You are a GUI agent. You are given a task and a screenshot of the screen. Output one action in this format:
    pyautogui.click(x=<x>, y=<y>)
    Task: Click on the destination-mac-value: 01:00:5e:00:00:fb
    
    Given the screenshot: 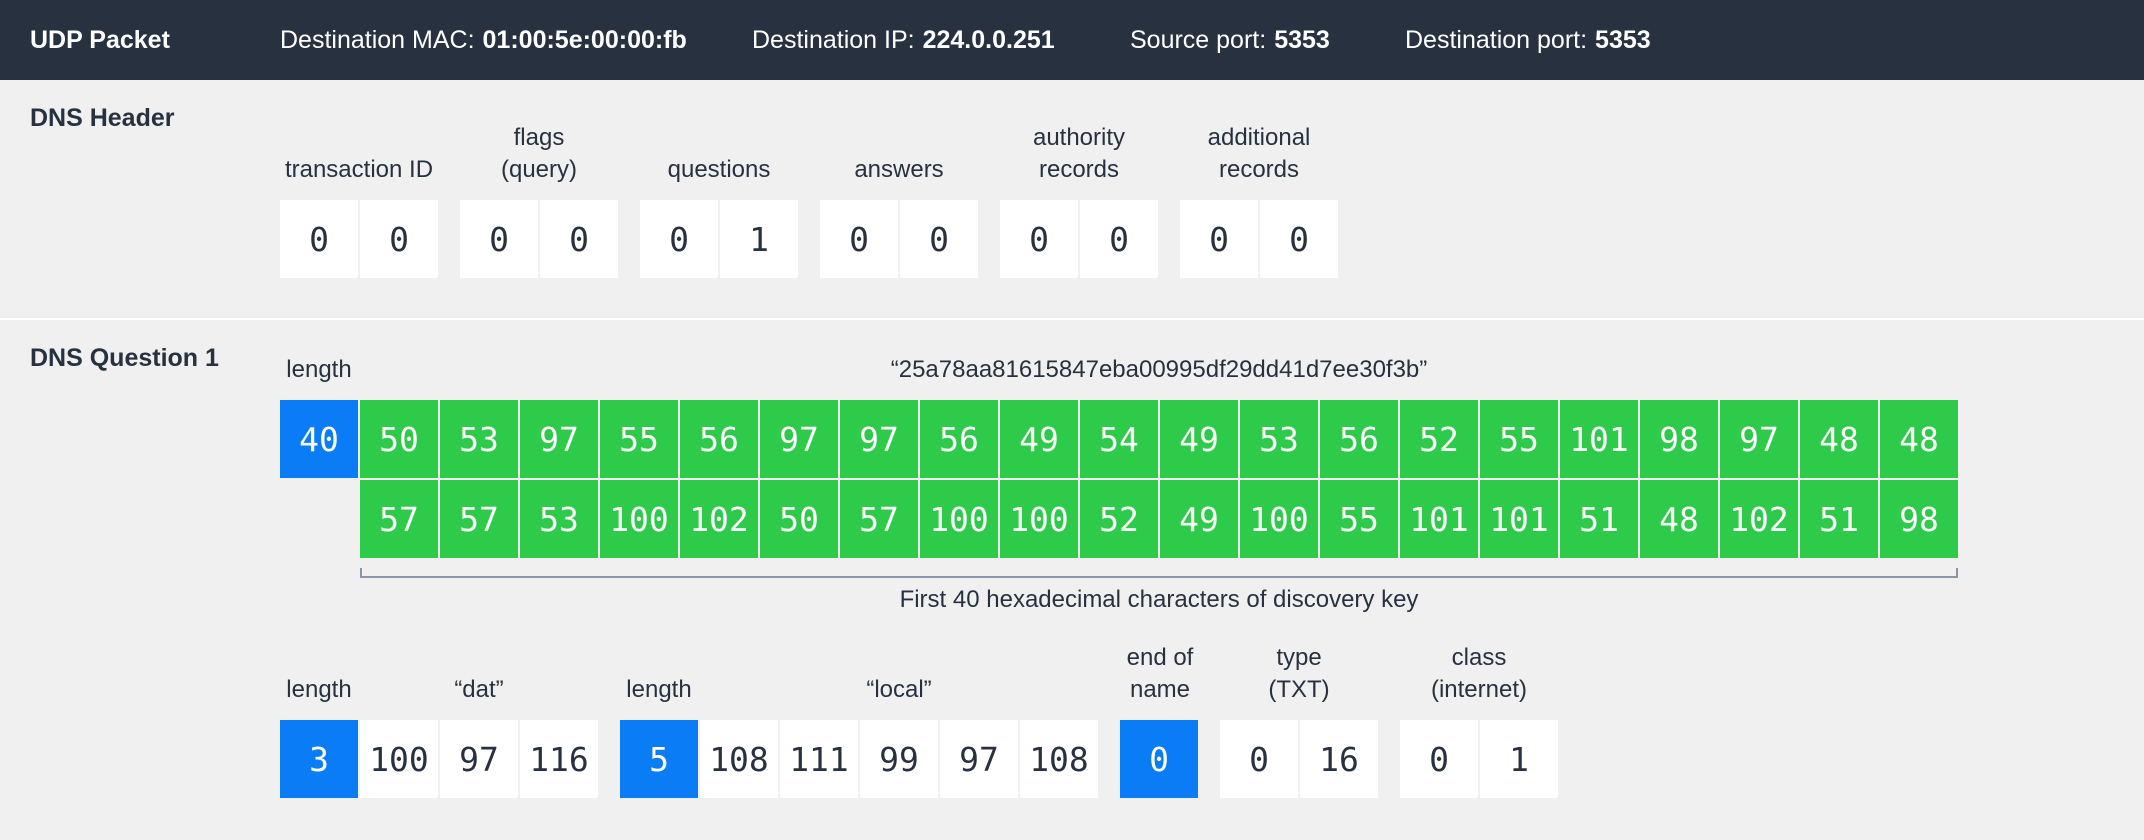 What is the action you would take?
    pyautogui.click(x=584, y=40)
    